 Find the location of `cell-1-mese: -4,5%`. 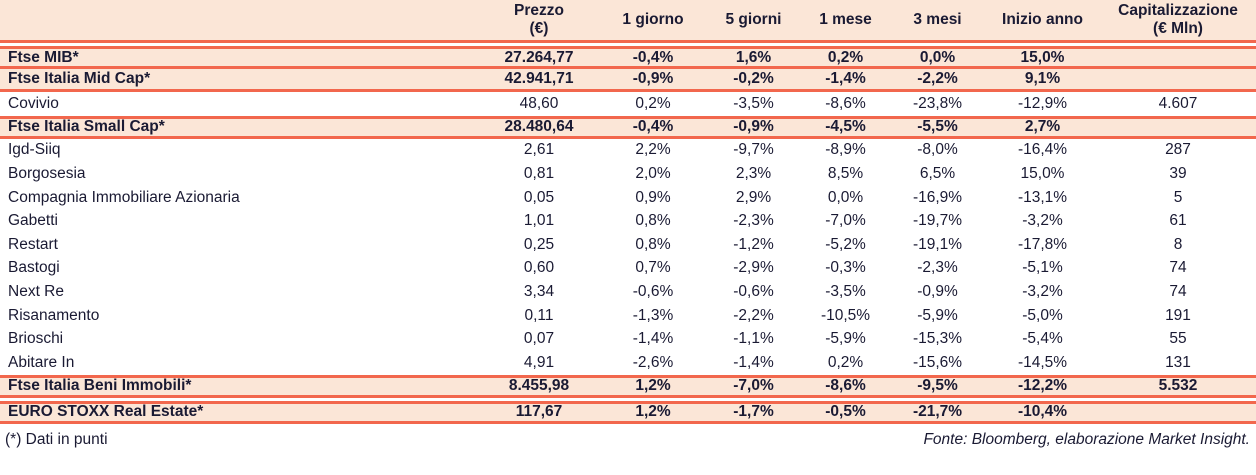

cell-1-mese: -4,5% is located at coordinates (845, 127).